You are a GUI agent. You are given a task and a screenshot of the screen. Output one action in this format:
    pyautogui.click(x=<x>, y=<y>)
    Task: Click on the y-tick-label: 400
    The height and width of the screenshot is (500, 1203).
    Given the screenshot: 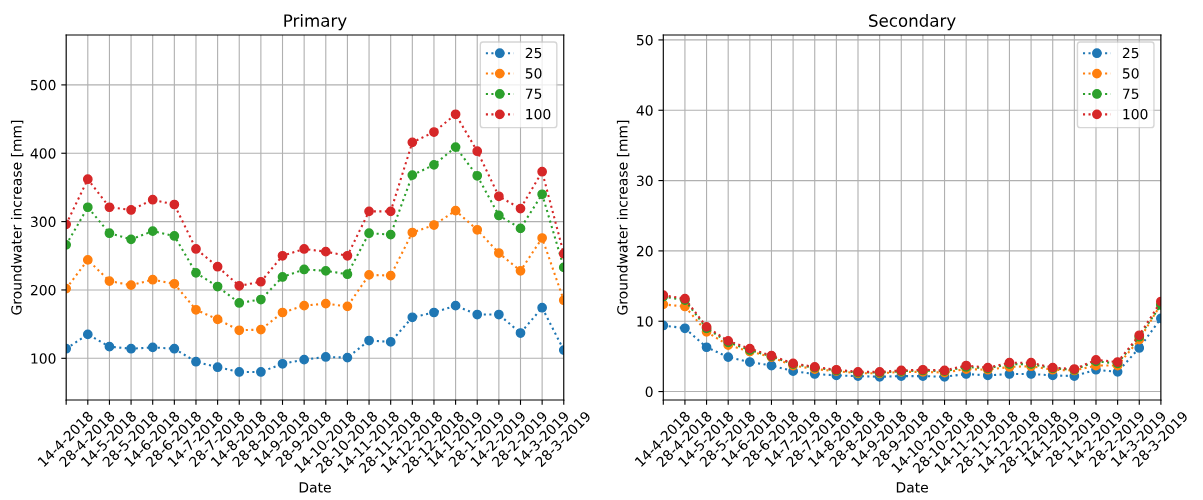 What is the action you would take?
    pyautogui.click(x=43, y=153)
    